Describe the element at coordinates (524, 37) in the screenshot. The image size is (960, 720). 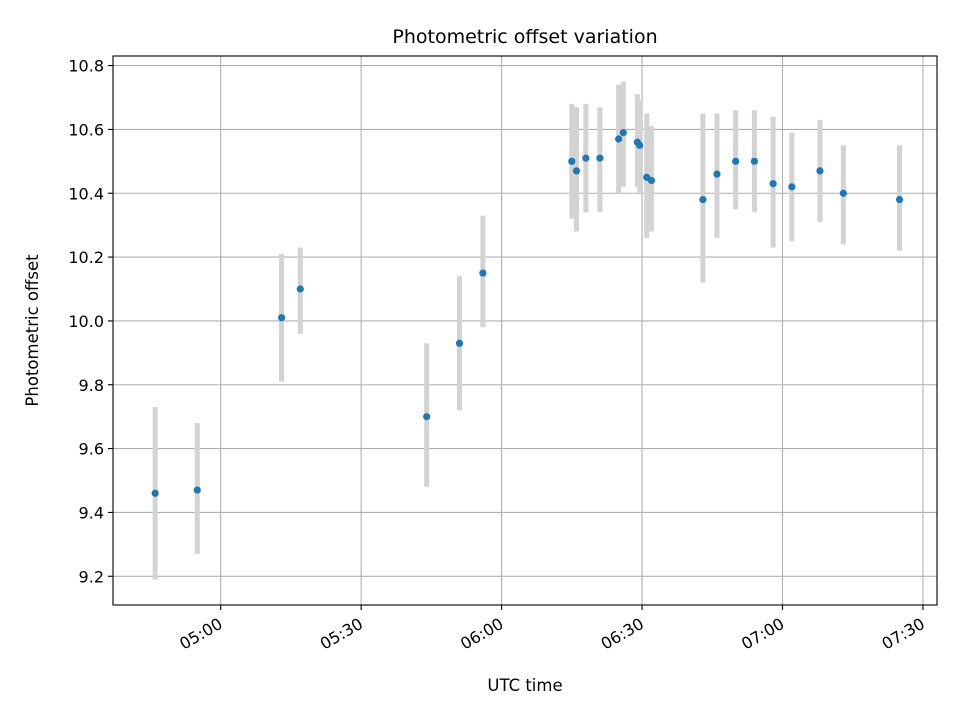
I see `chart-title: Photometric offset variation` at that location.